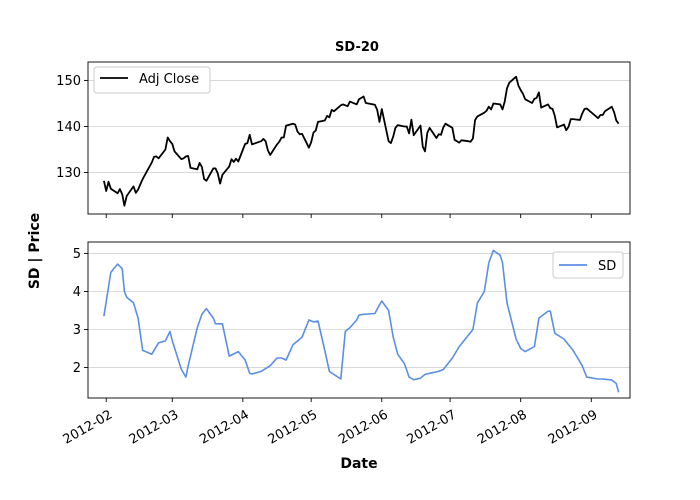 The height and width of the screenshot is (500, 700). Describe the element at coordinates (35, 251) in the screenshot. I see `y-axis-label: SD | Price` at that location.